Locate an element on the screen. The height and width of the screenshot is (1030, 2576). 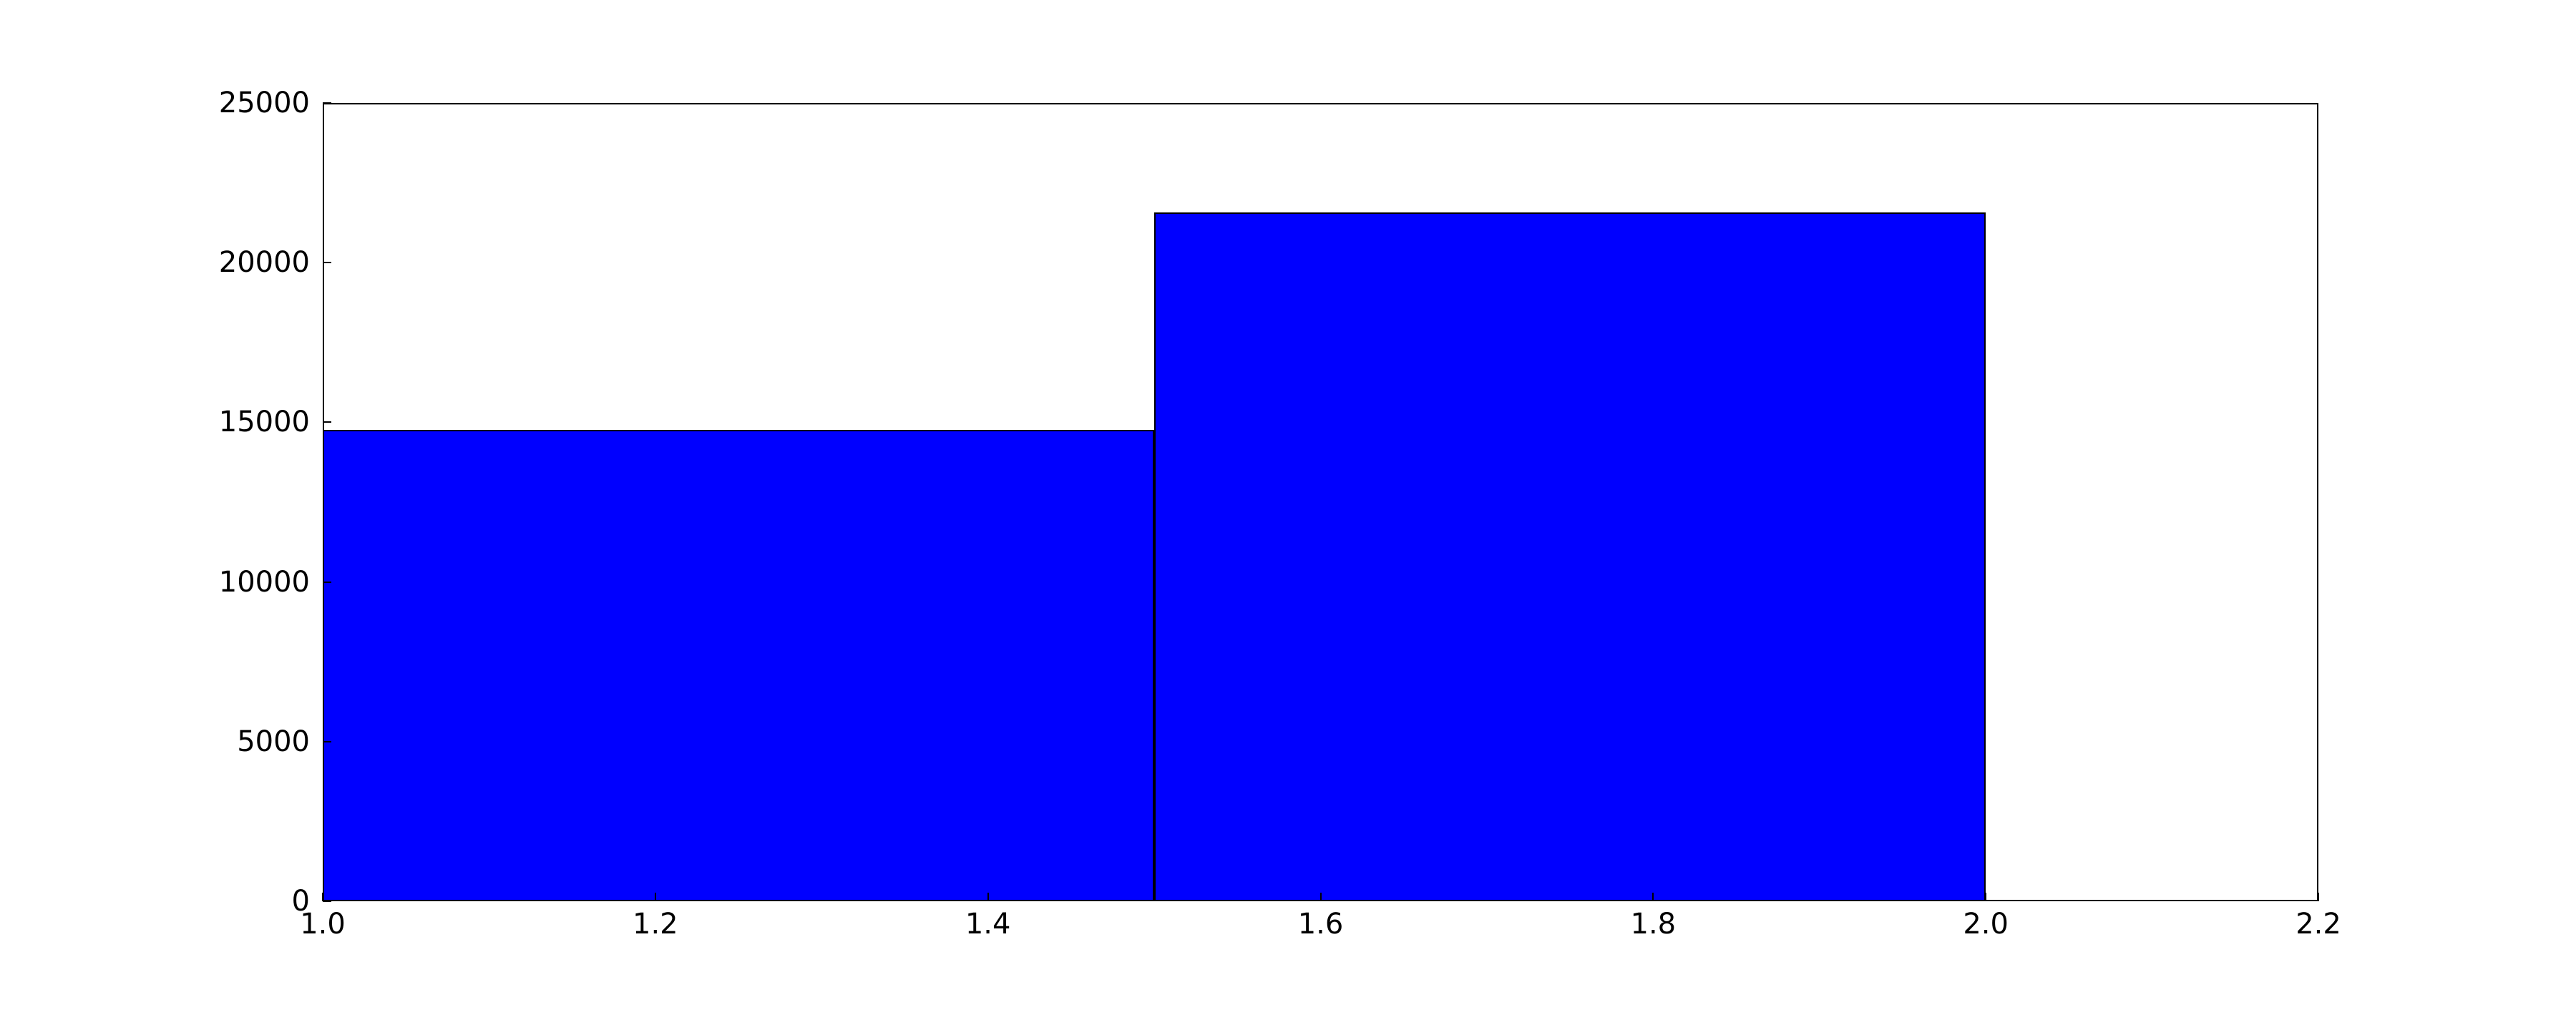
axis-spine-right is located at coordinates (2317, 502).